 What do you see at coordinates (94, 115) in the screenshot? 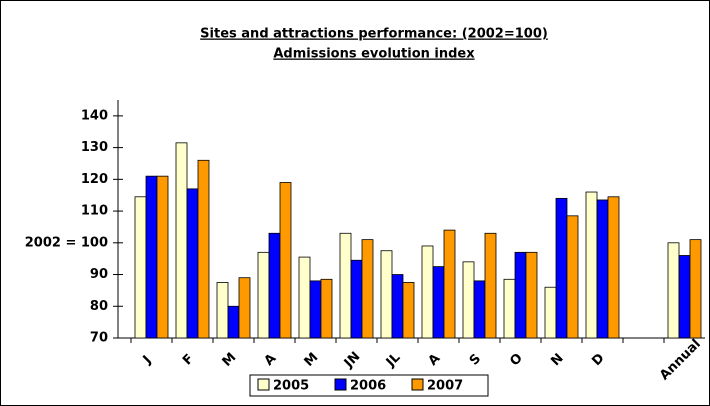
I see `y-tick-label: 140` at bounding box center [94, 115].